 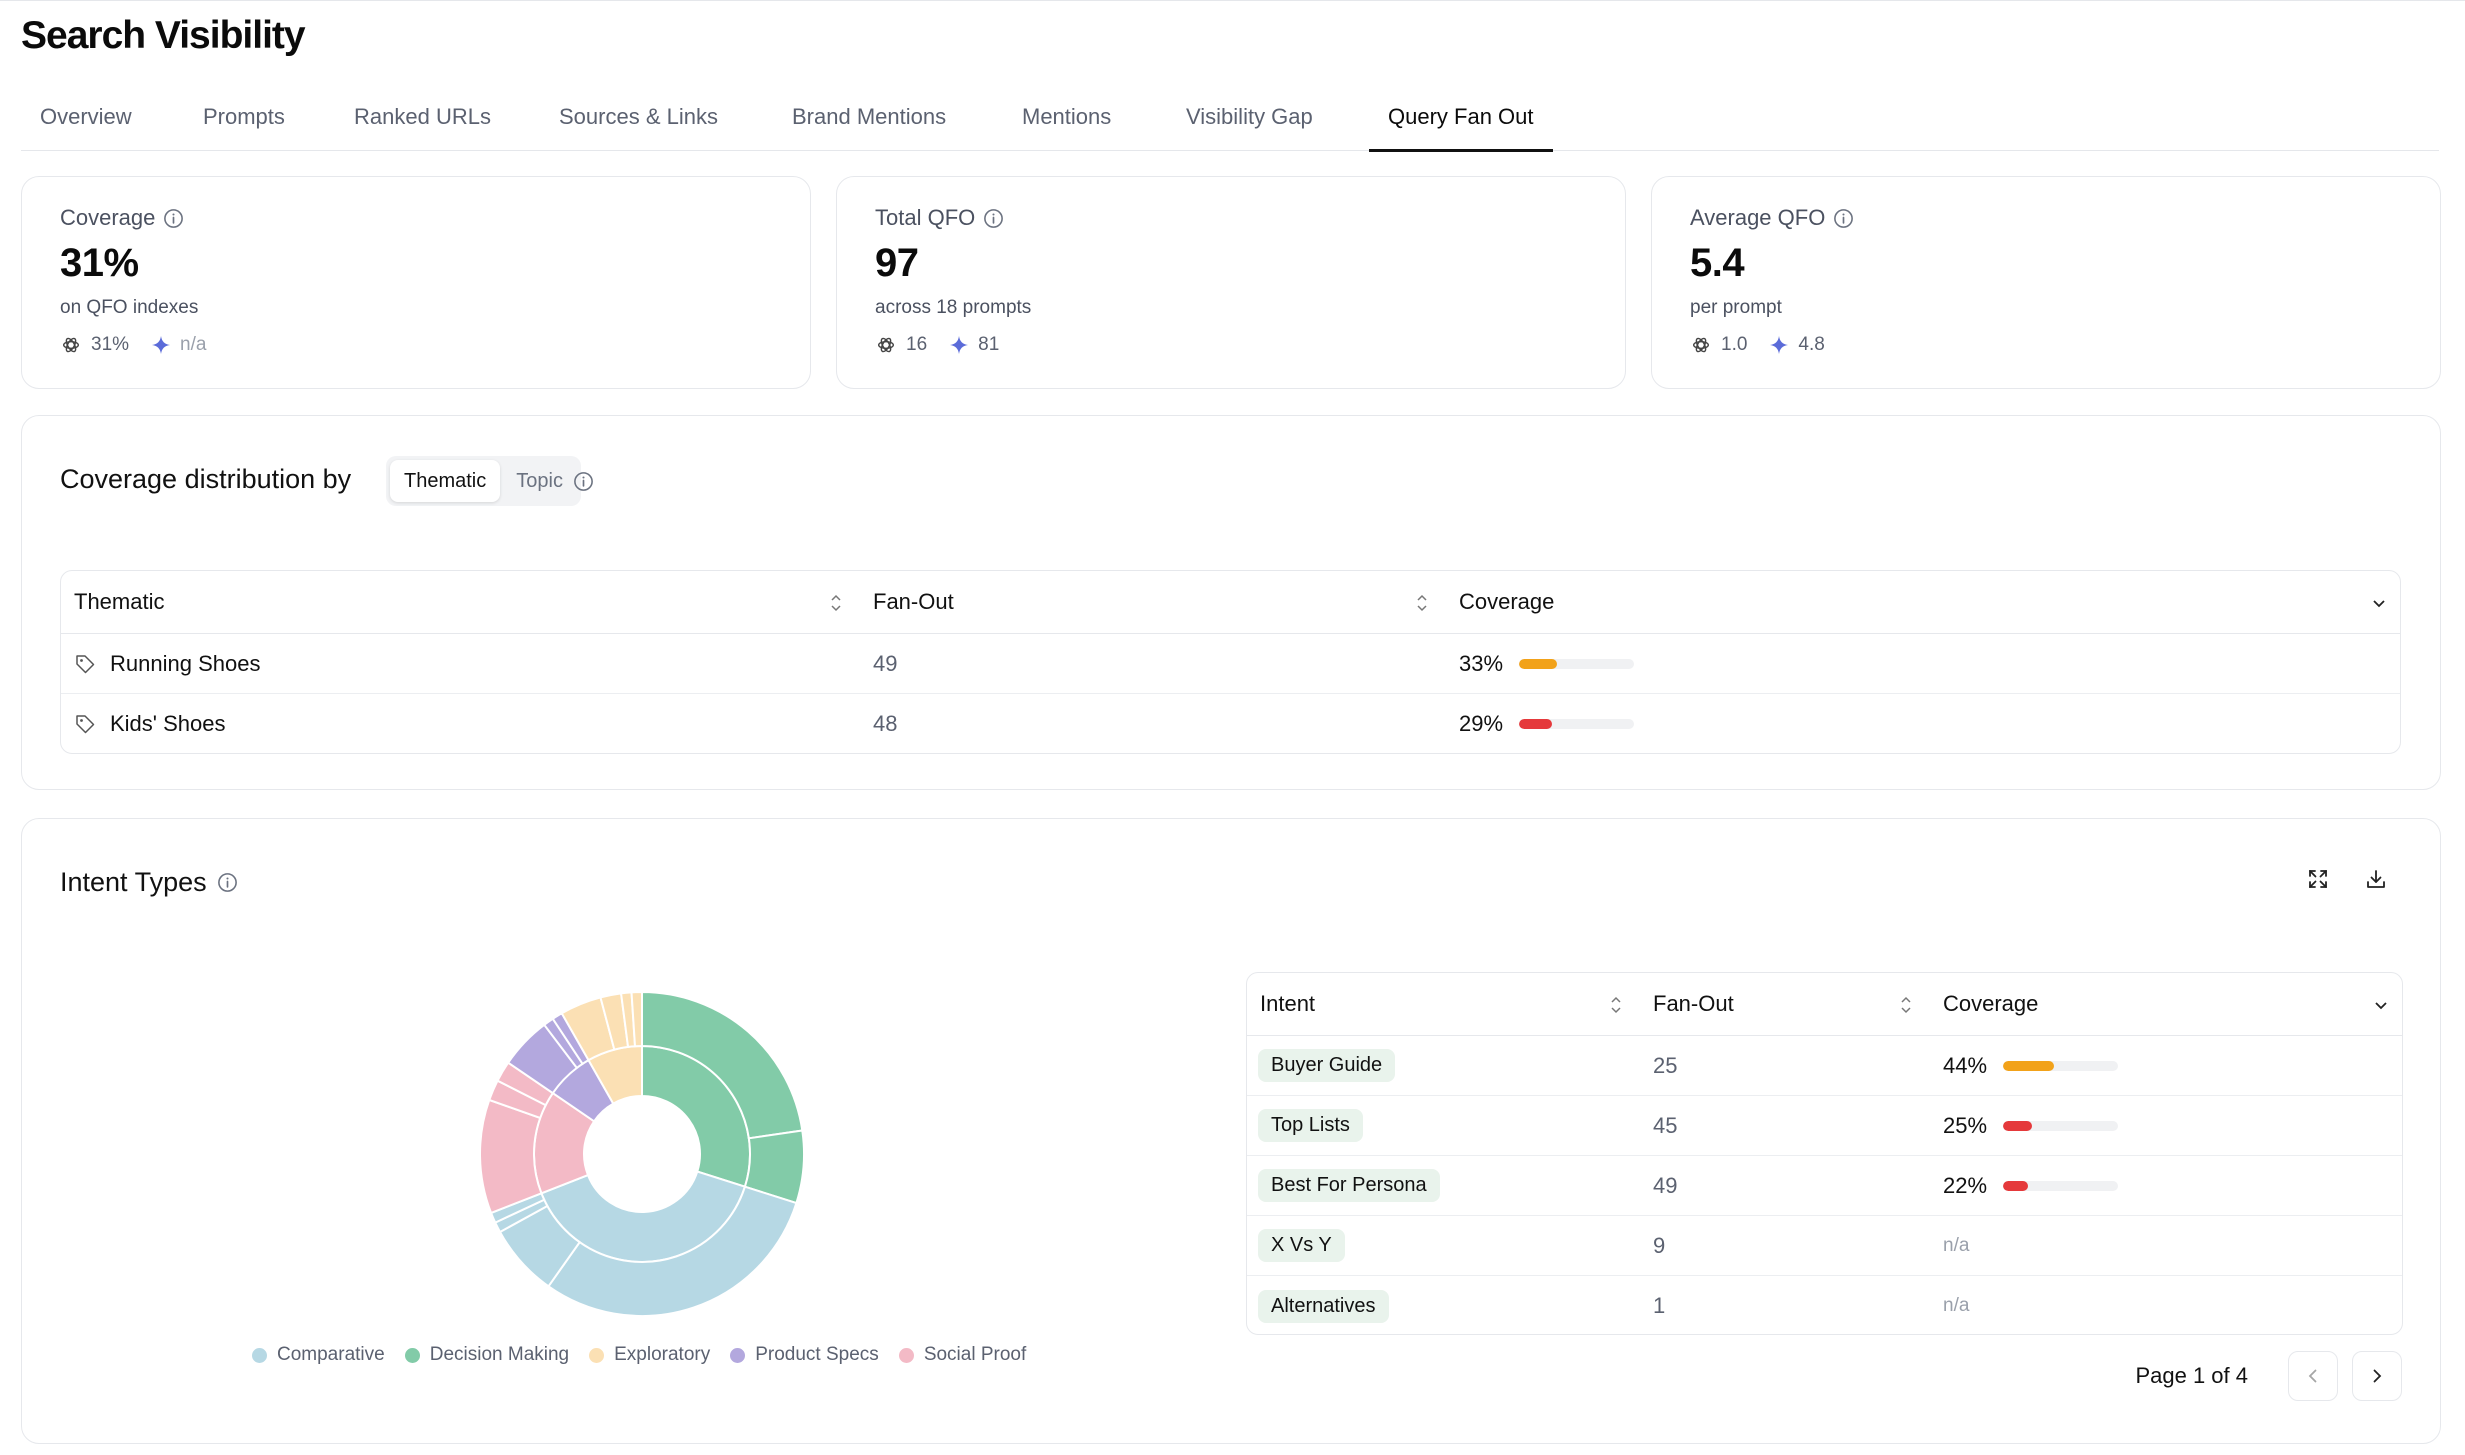 What do you see at coordinates (817, 1354) in the screenshot?
I see `legend-label: Product Specs` at bounding box center [817, 1354].